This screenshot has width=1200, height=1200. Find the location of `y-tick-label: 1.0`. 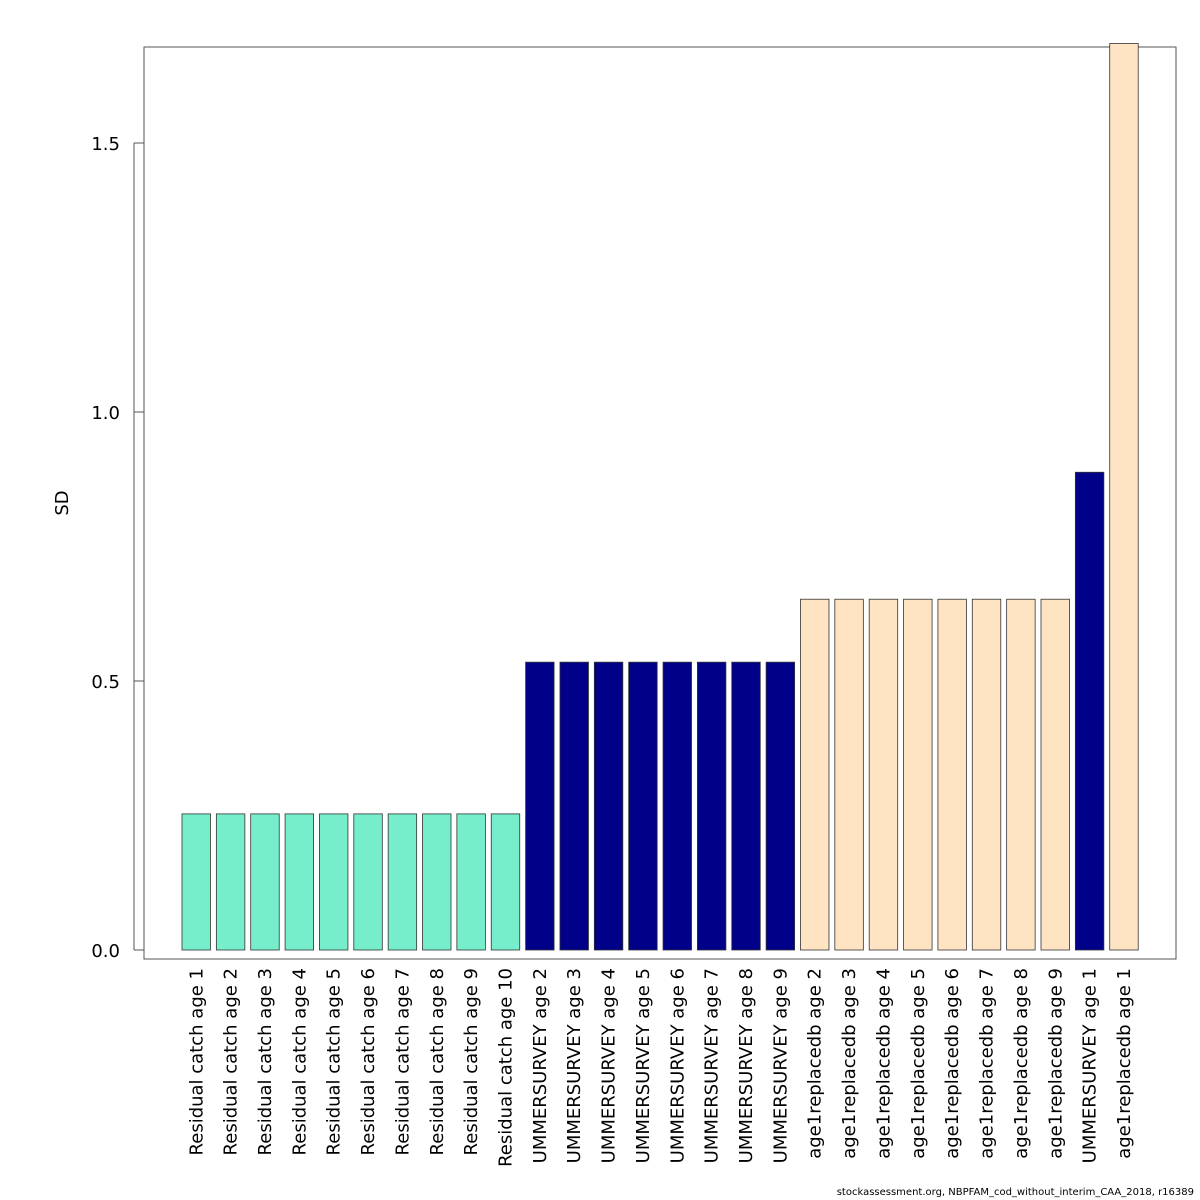

y-tick-label: 1.0 is located at coordinates (105, 413).